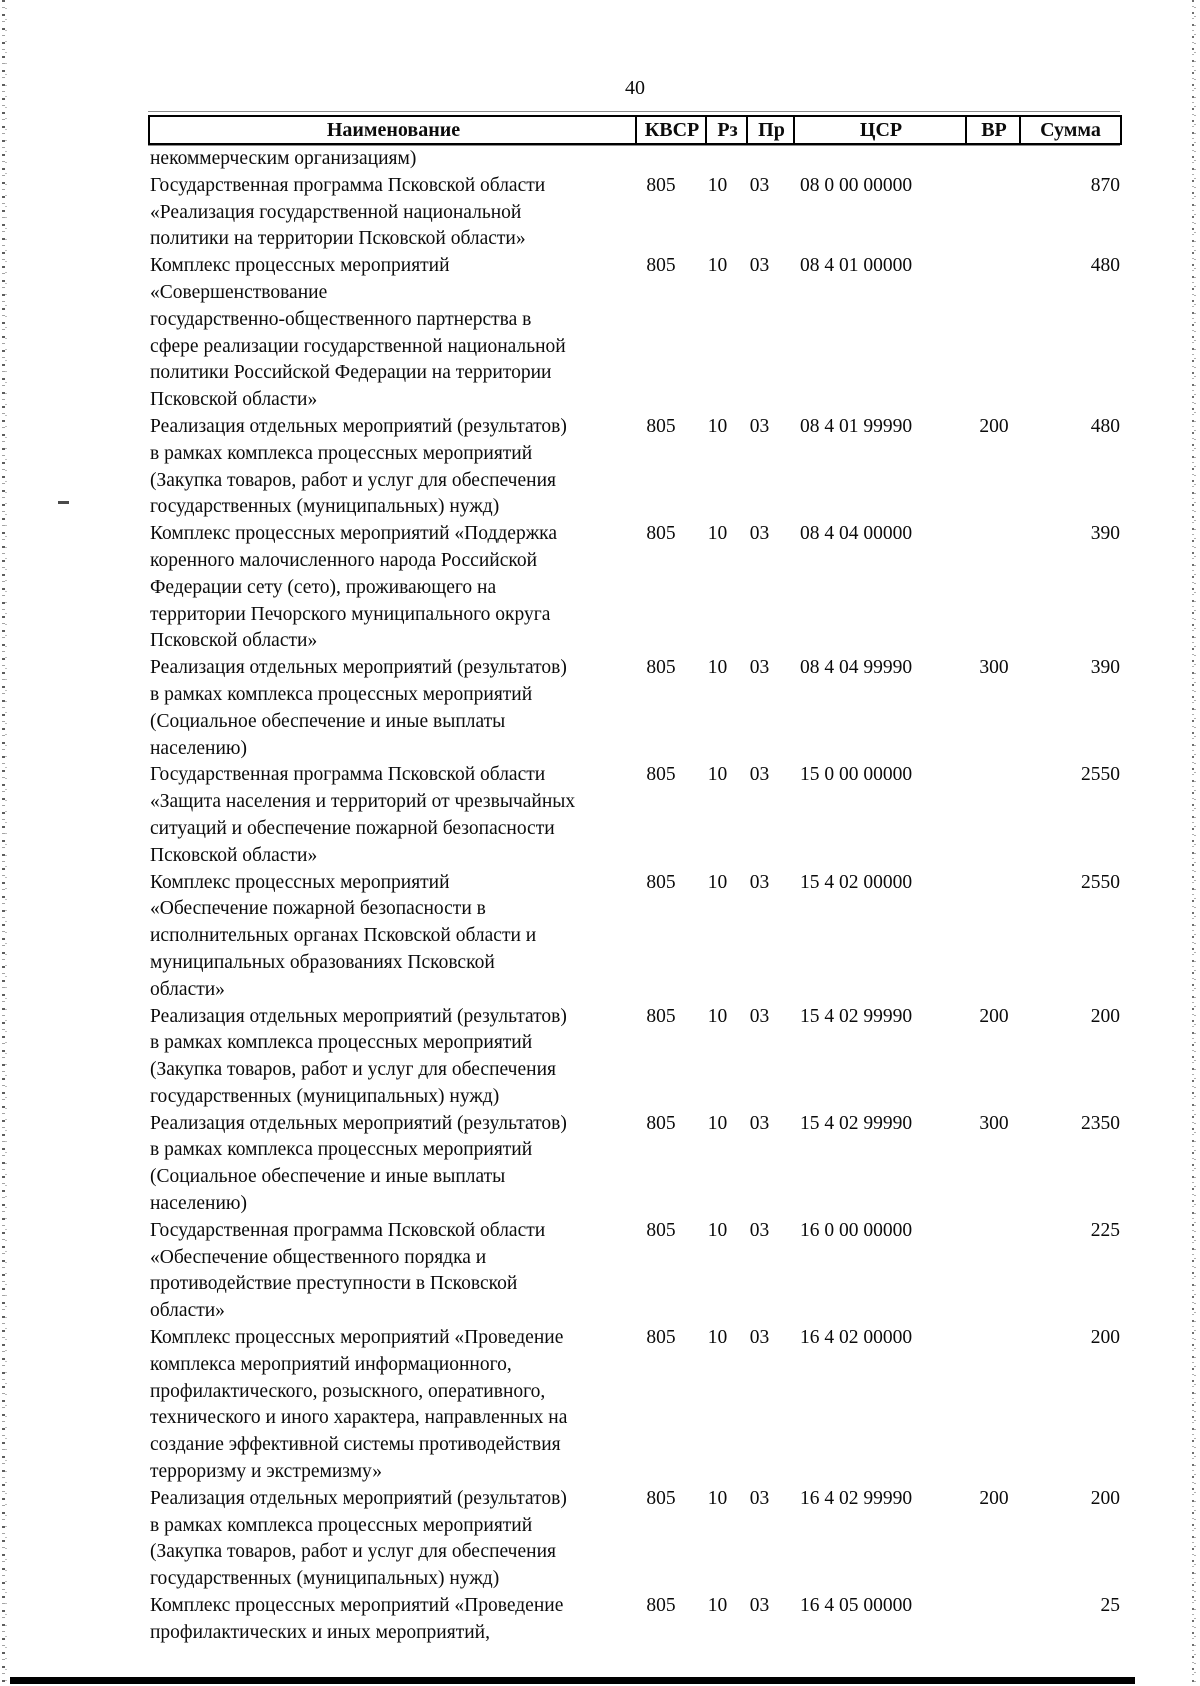 This screenshot has height=1686, width=1200. What do you see at coordinates (726, 130) in the screenshot?
I see `header-cell-rz: Рз` at bounding box center [726, 130].